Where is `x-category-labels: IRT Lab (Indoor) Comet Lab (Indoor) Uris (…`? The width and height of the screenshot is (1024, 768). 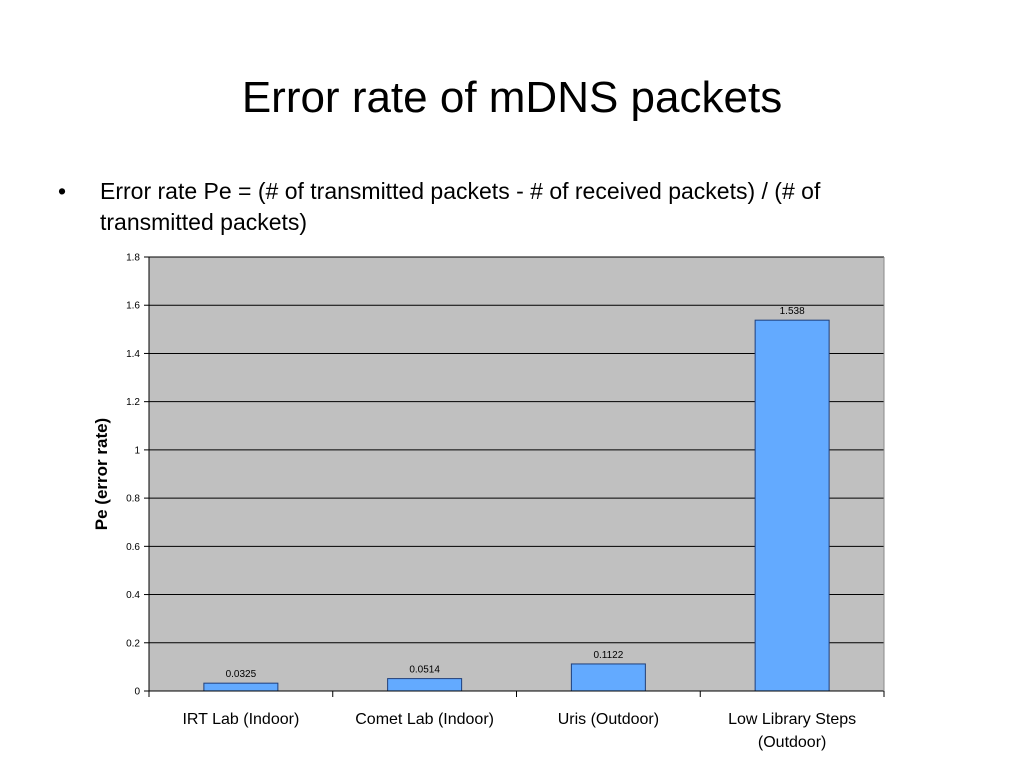
x-category-labels: IRT Lab (Indoor) Comet Lab (Indoor) Uris (… is located at coordinates (519, 731).